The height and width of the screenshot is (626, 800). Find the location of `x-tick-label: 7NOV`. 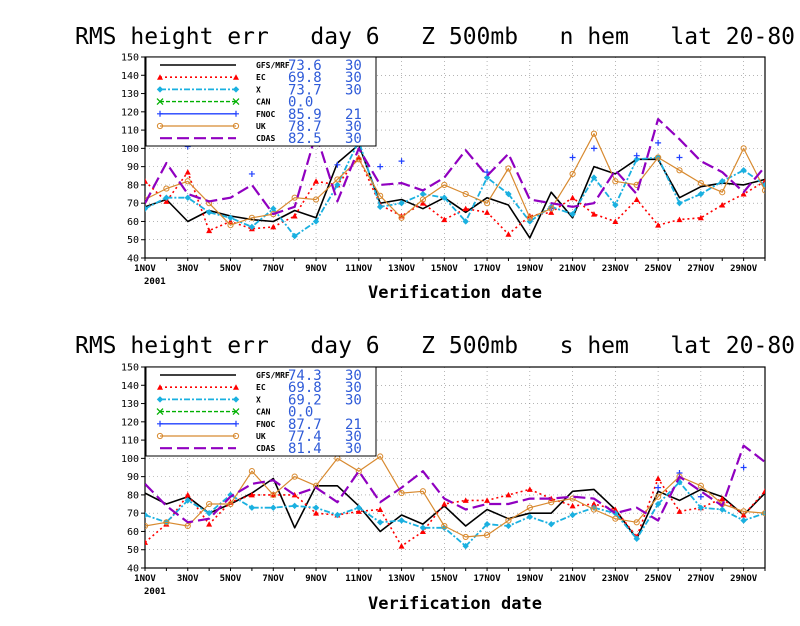

x-tick-label: 7NOV is located at coordinates (273, 269).